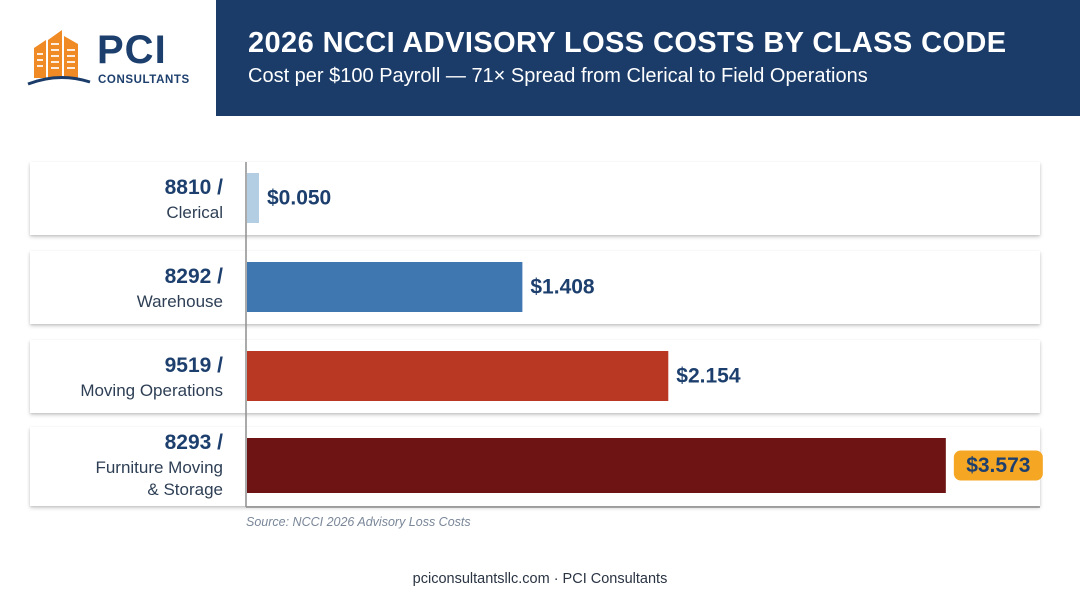 Image resolution: width=1080 pixels, height=603 pixels. Describe the element at coordinates (151, 390) in the screenshot. I see `class-description: Moving Operations` at that location.